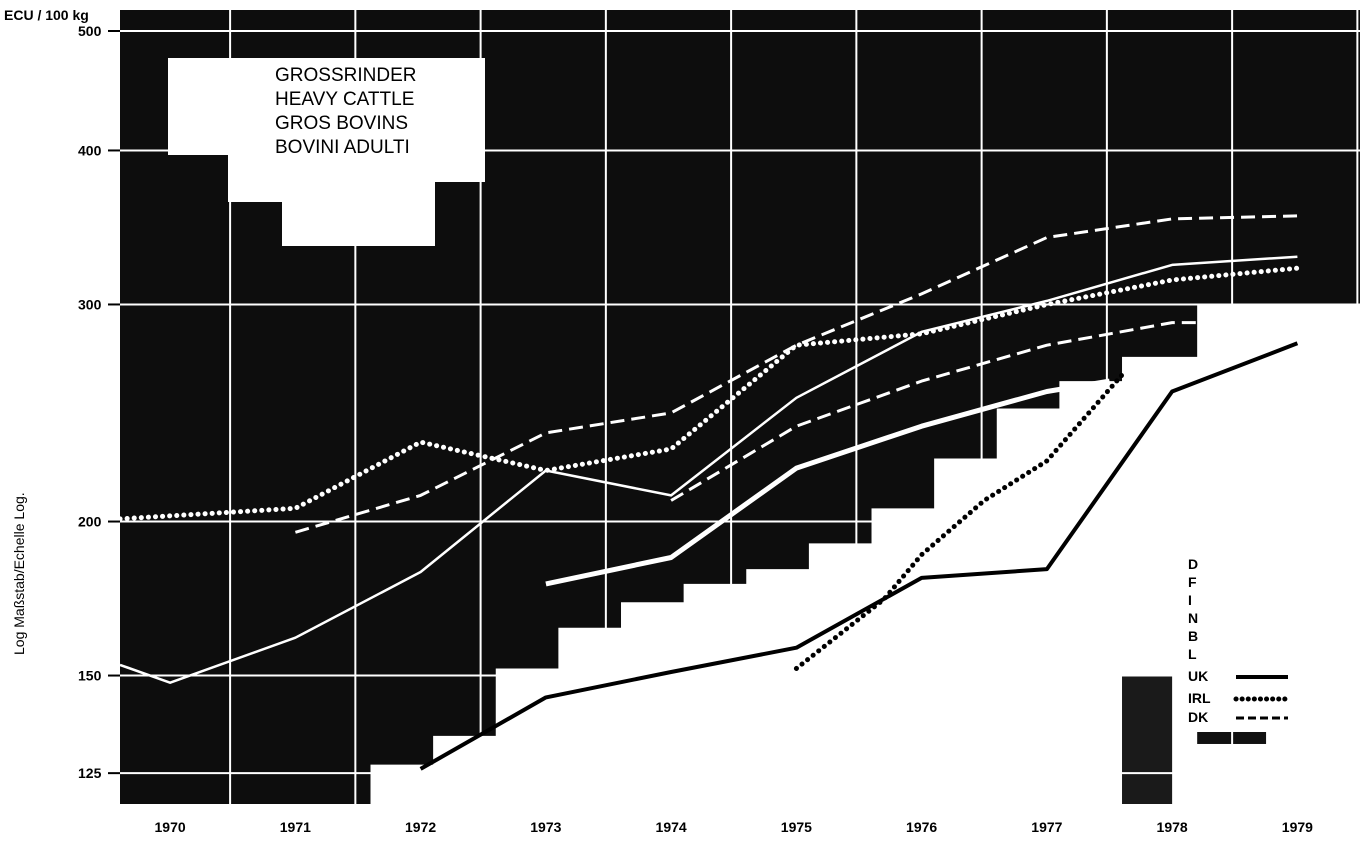 The image size is (1365, 844). Describe the element at coordinates (1192, 582) in the screenshot. I see `legend-label-f: F` at that location.